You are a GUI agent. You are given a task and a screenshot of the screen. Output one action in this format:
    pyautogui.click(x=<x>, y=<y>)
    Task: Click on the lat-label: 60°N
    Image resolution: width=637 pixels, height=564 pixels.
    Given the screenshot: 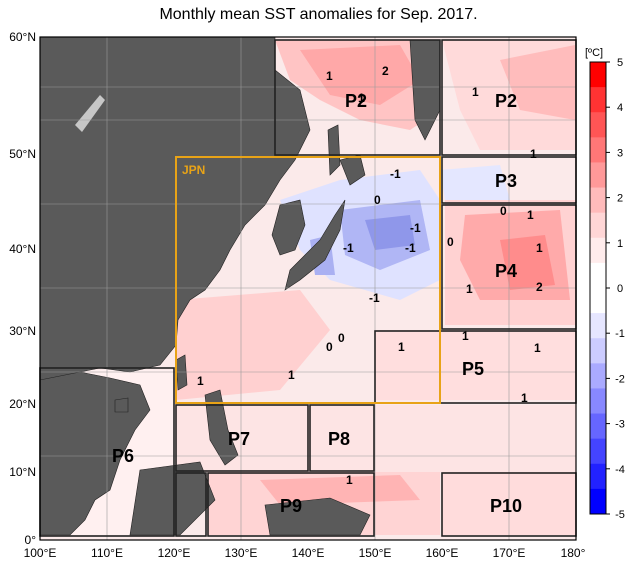 What is the action you would take?
    pyautogui.click(x=22, y=37)
    